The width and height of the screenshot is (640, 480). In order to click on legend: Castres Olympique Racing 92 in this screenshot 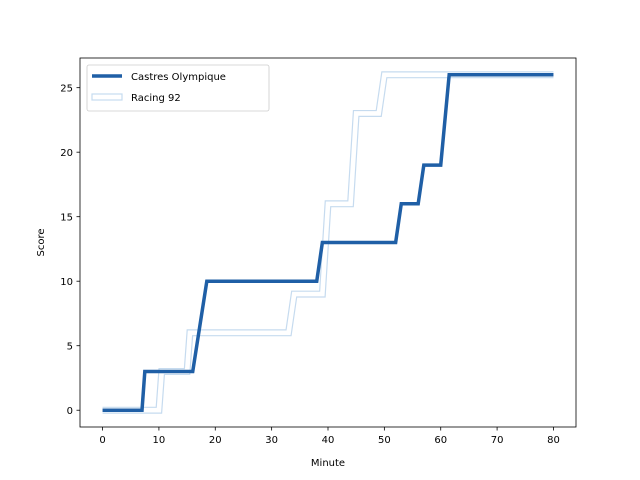, I will do `click(178, 88)`.